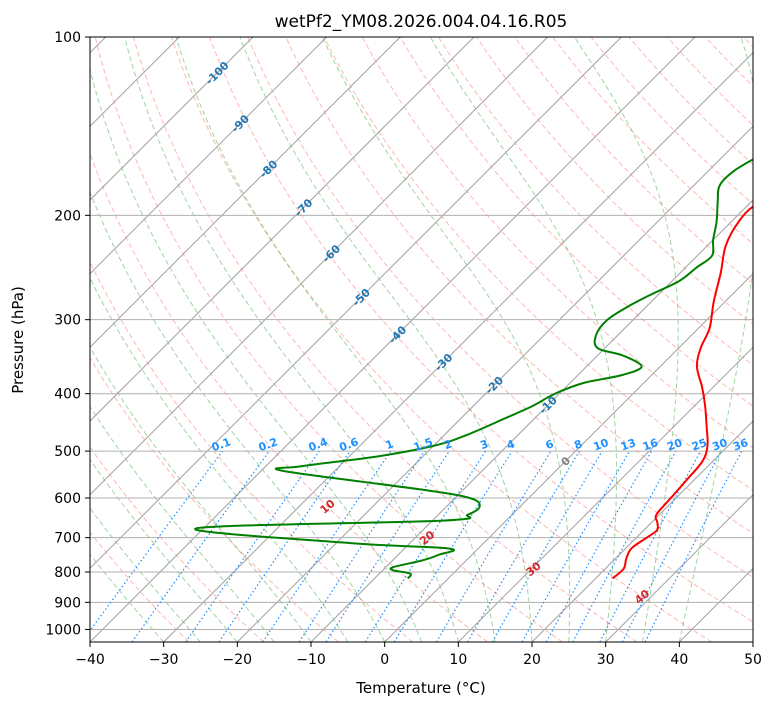 The height and width of the screenshot is (708, 775). Describe the element at coordinates (606, 660) in the screenshot. I see `x-tick-label: 30` at that location.